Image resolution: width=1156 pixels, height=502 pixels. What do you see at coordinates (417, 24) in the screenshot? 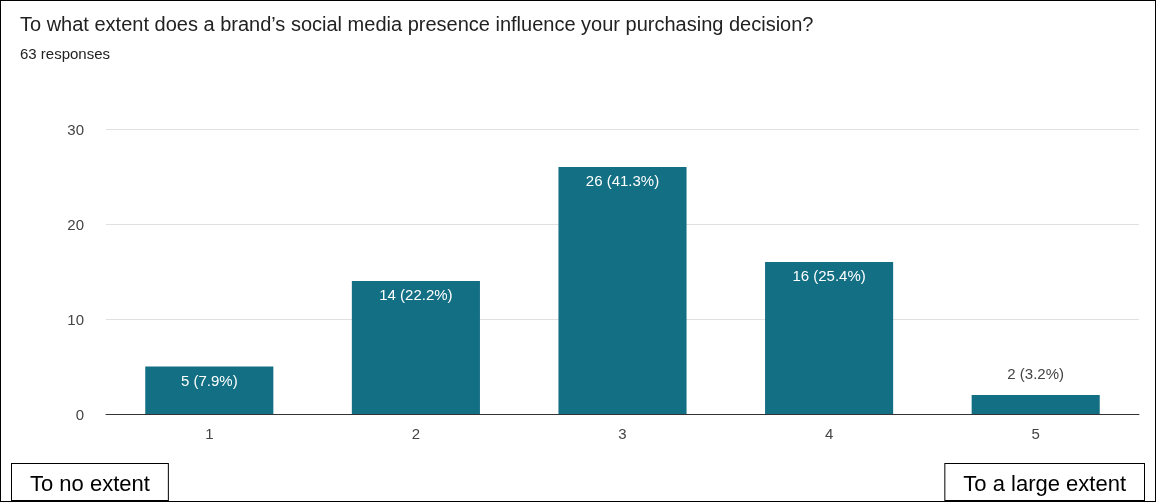
I see `chart-title: To what extent does a brand’s social media presence influence your purchasing decision?` at bounding box center [417, 24].